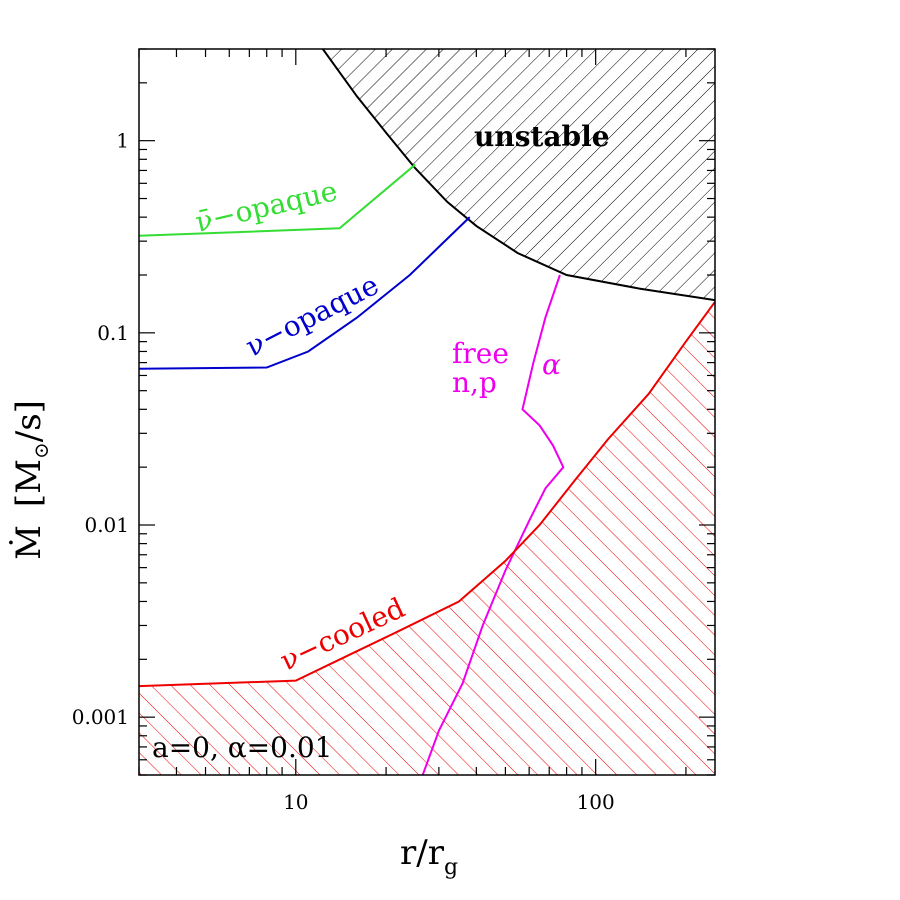  Describe the element at coordinates (429, 856) in the screenshot. I see `x-axis-label: r/rg` at that location.